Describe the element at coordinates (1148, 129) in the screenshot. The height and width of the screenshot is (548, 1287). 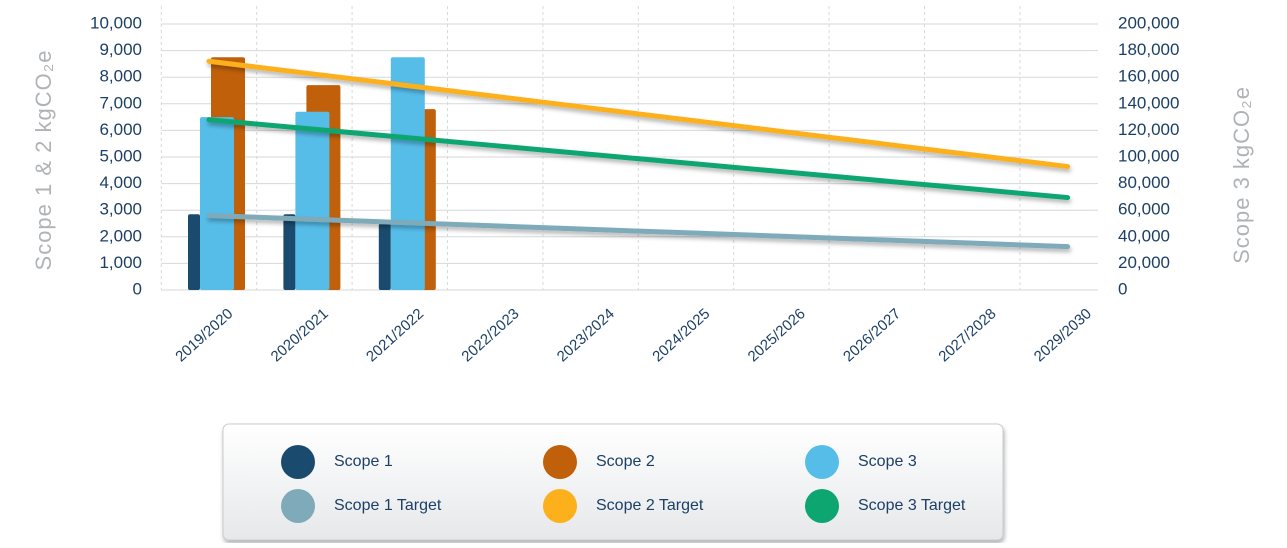
I see `y2-tick-label: 120,000` at that location.